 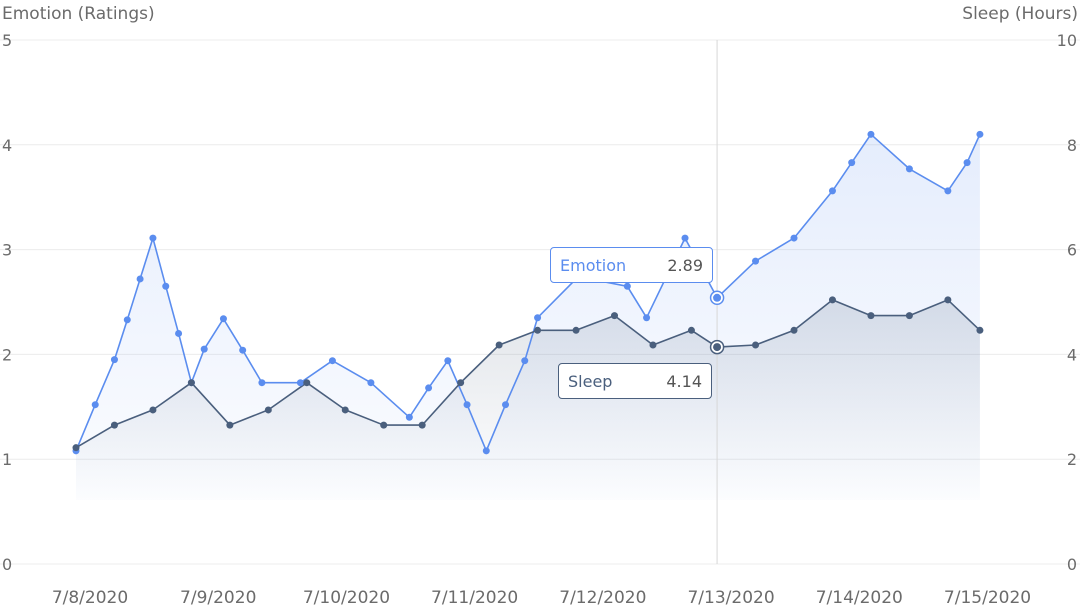 What do you see at coordinates (1020, 14) in the screenshot?
I see `right-axis-title: Sleep (Hours)` at bounding box center [1020, 14].